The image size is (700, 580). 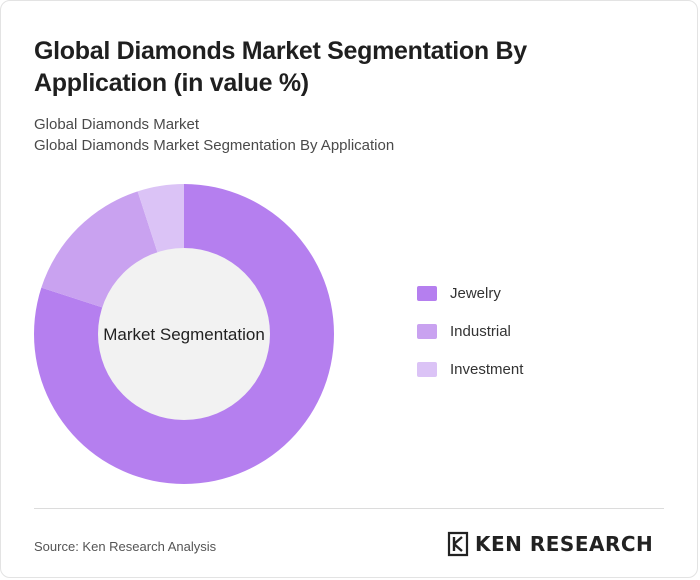 What do you see at coordinates (427, 331) in the screenshot?
I see `legend-swatch-industrial` at bounding box center [427, 331].